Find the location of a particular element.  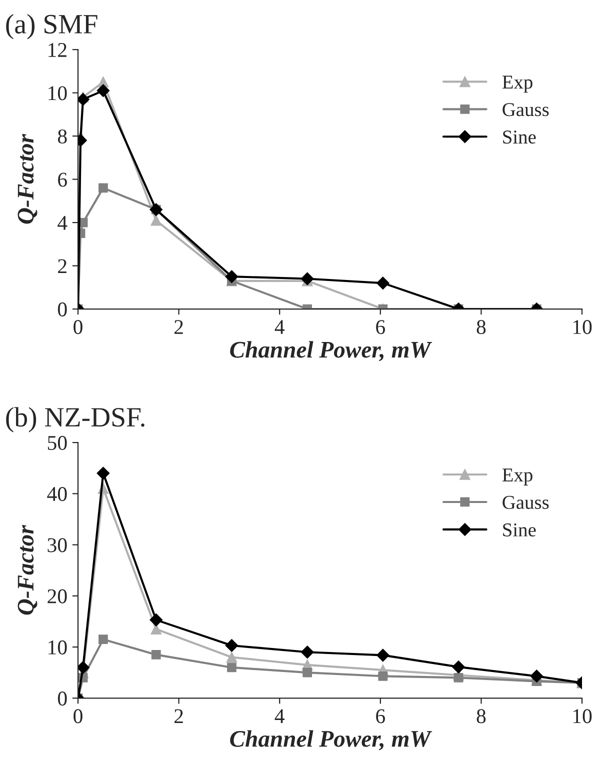

y-tick-label: 12 is located at coordinates (57, 50).